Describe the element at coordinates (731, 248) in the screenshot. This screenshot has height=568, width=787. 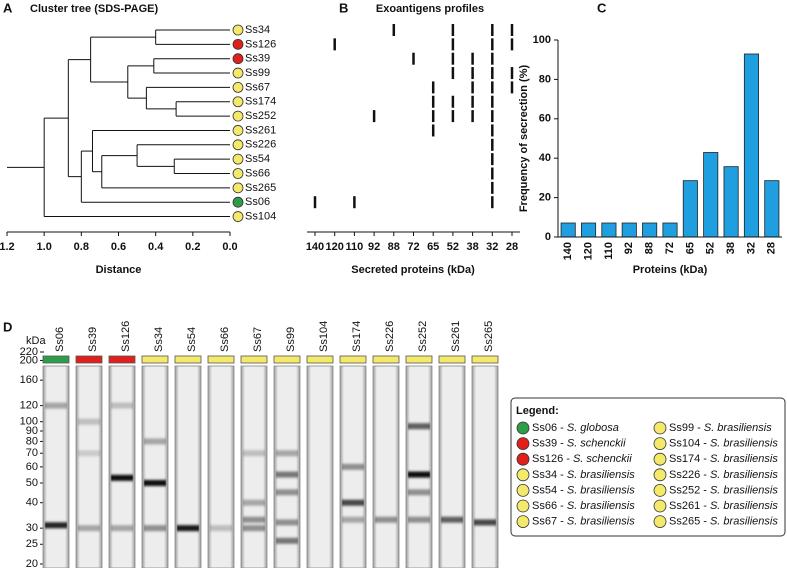
I see `x-tick-label: 38` at that location.